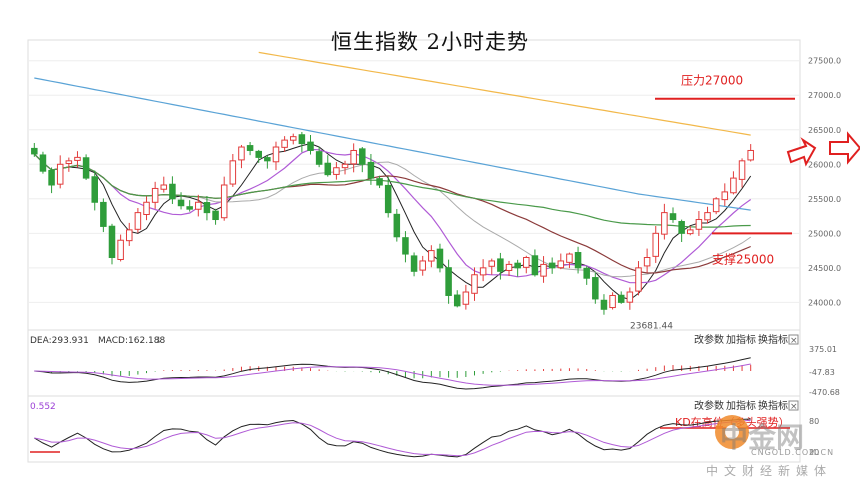  What do you see at coordinates (824, 199) in the screenshot?
I see `y-tick-label: 25500.0` at bounding box center [824, 199].